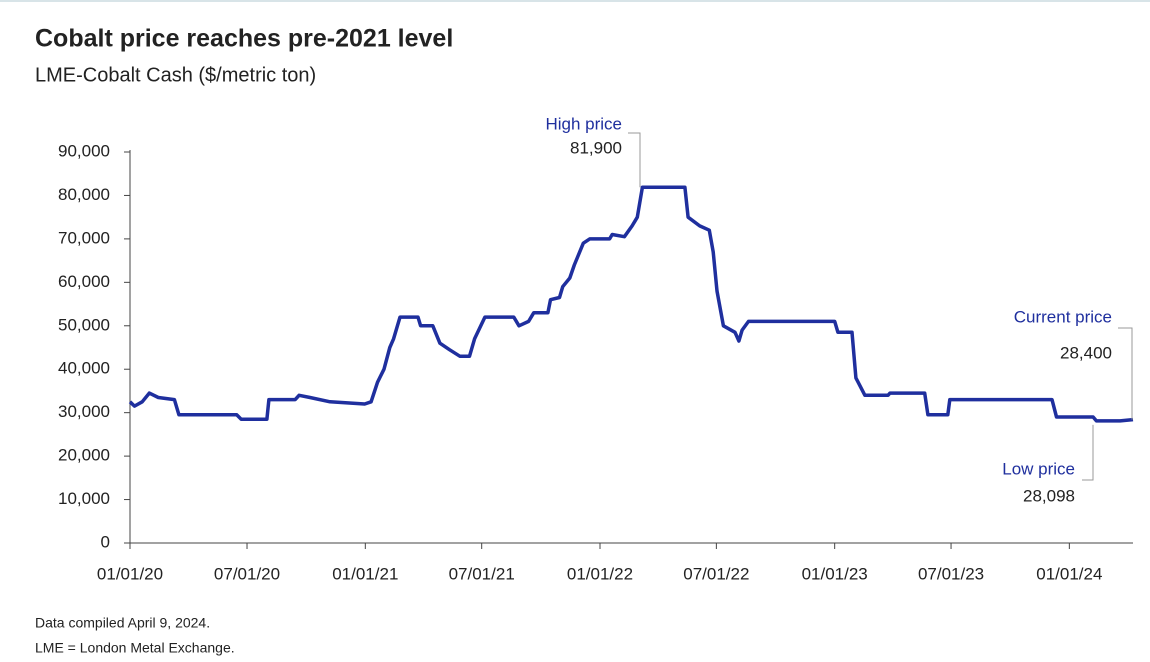 This screenshot has height=662, width=1150. Describe the element at coordinates (84, 411) in the screenshot. I see `y-tick-label: 30,000` at that location.